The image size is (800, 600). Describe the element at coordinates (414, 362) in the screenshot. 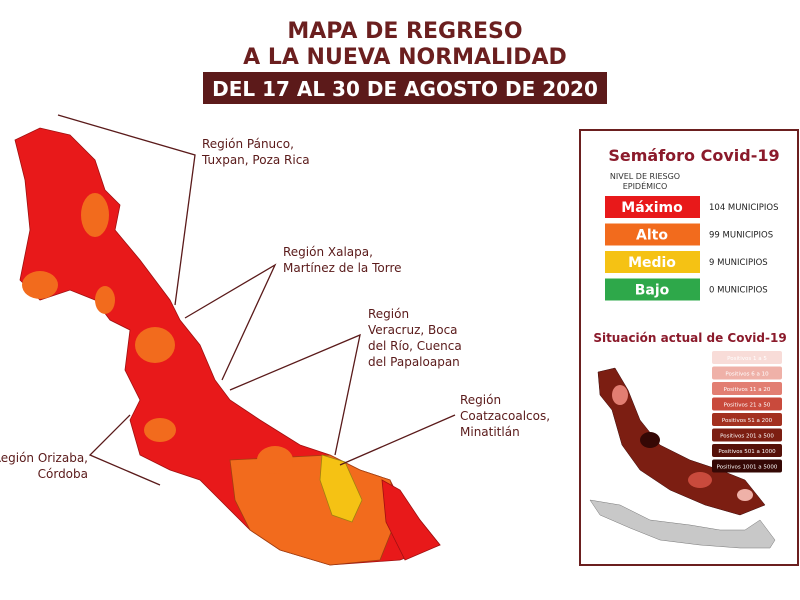

I see `region-label: del Papaloapan` at that location.